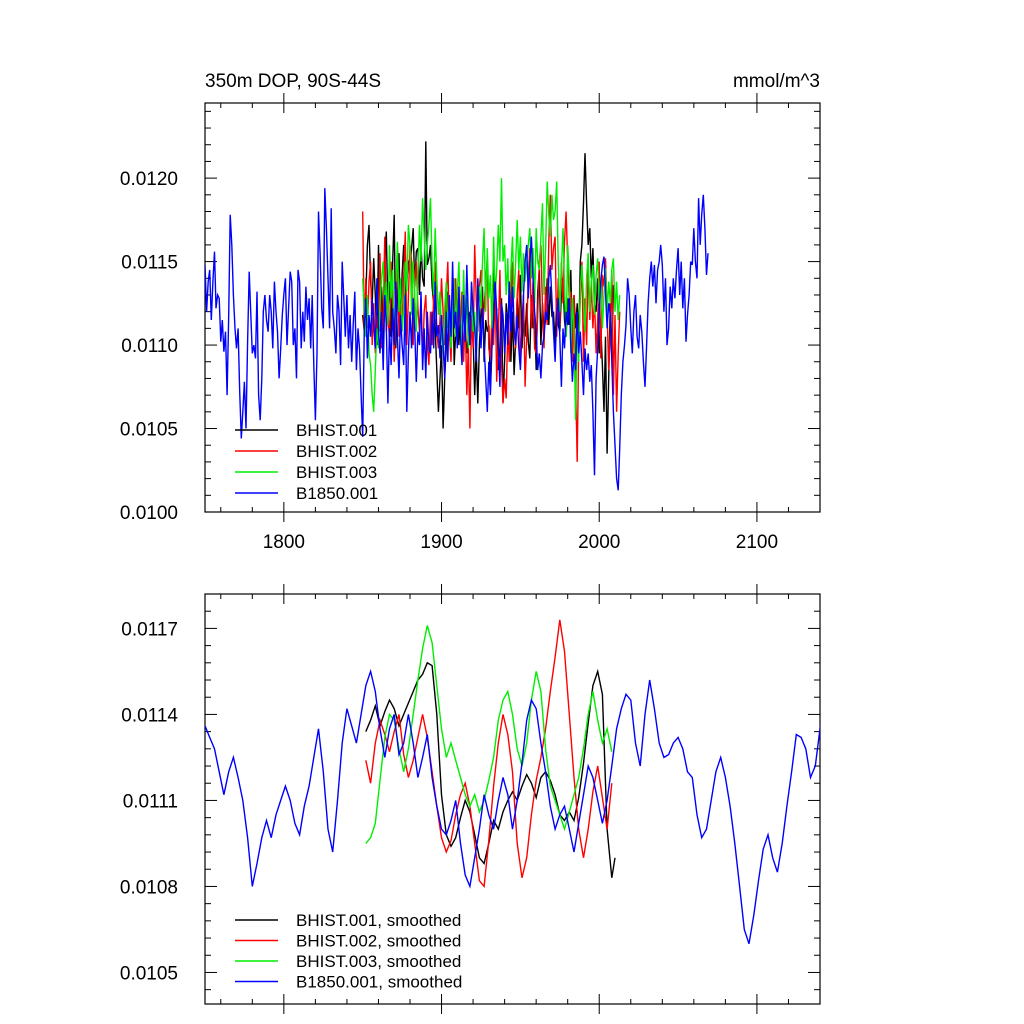  Describe the element at coordinates (293, 81) in the screenshot. I see `chart-title: 350m DOP, 90S-44S` at that location.